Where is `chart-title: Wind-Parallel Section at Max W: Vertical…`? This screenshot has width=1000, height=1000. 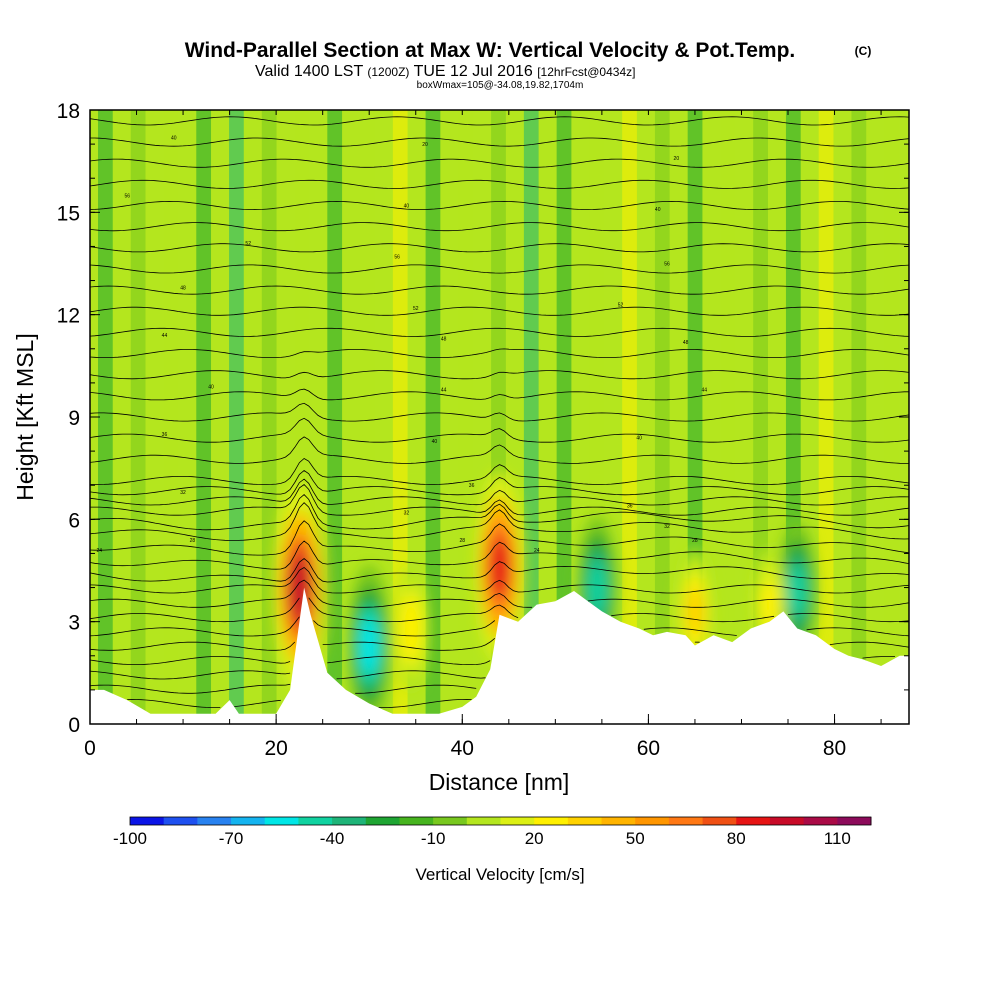
chart-title: Wind-Parallel Section at Max W: Vertical… is located at coordinates (490, 50).